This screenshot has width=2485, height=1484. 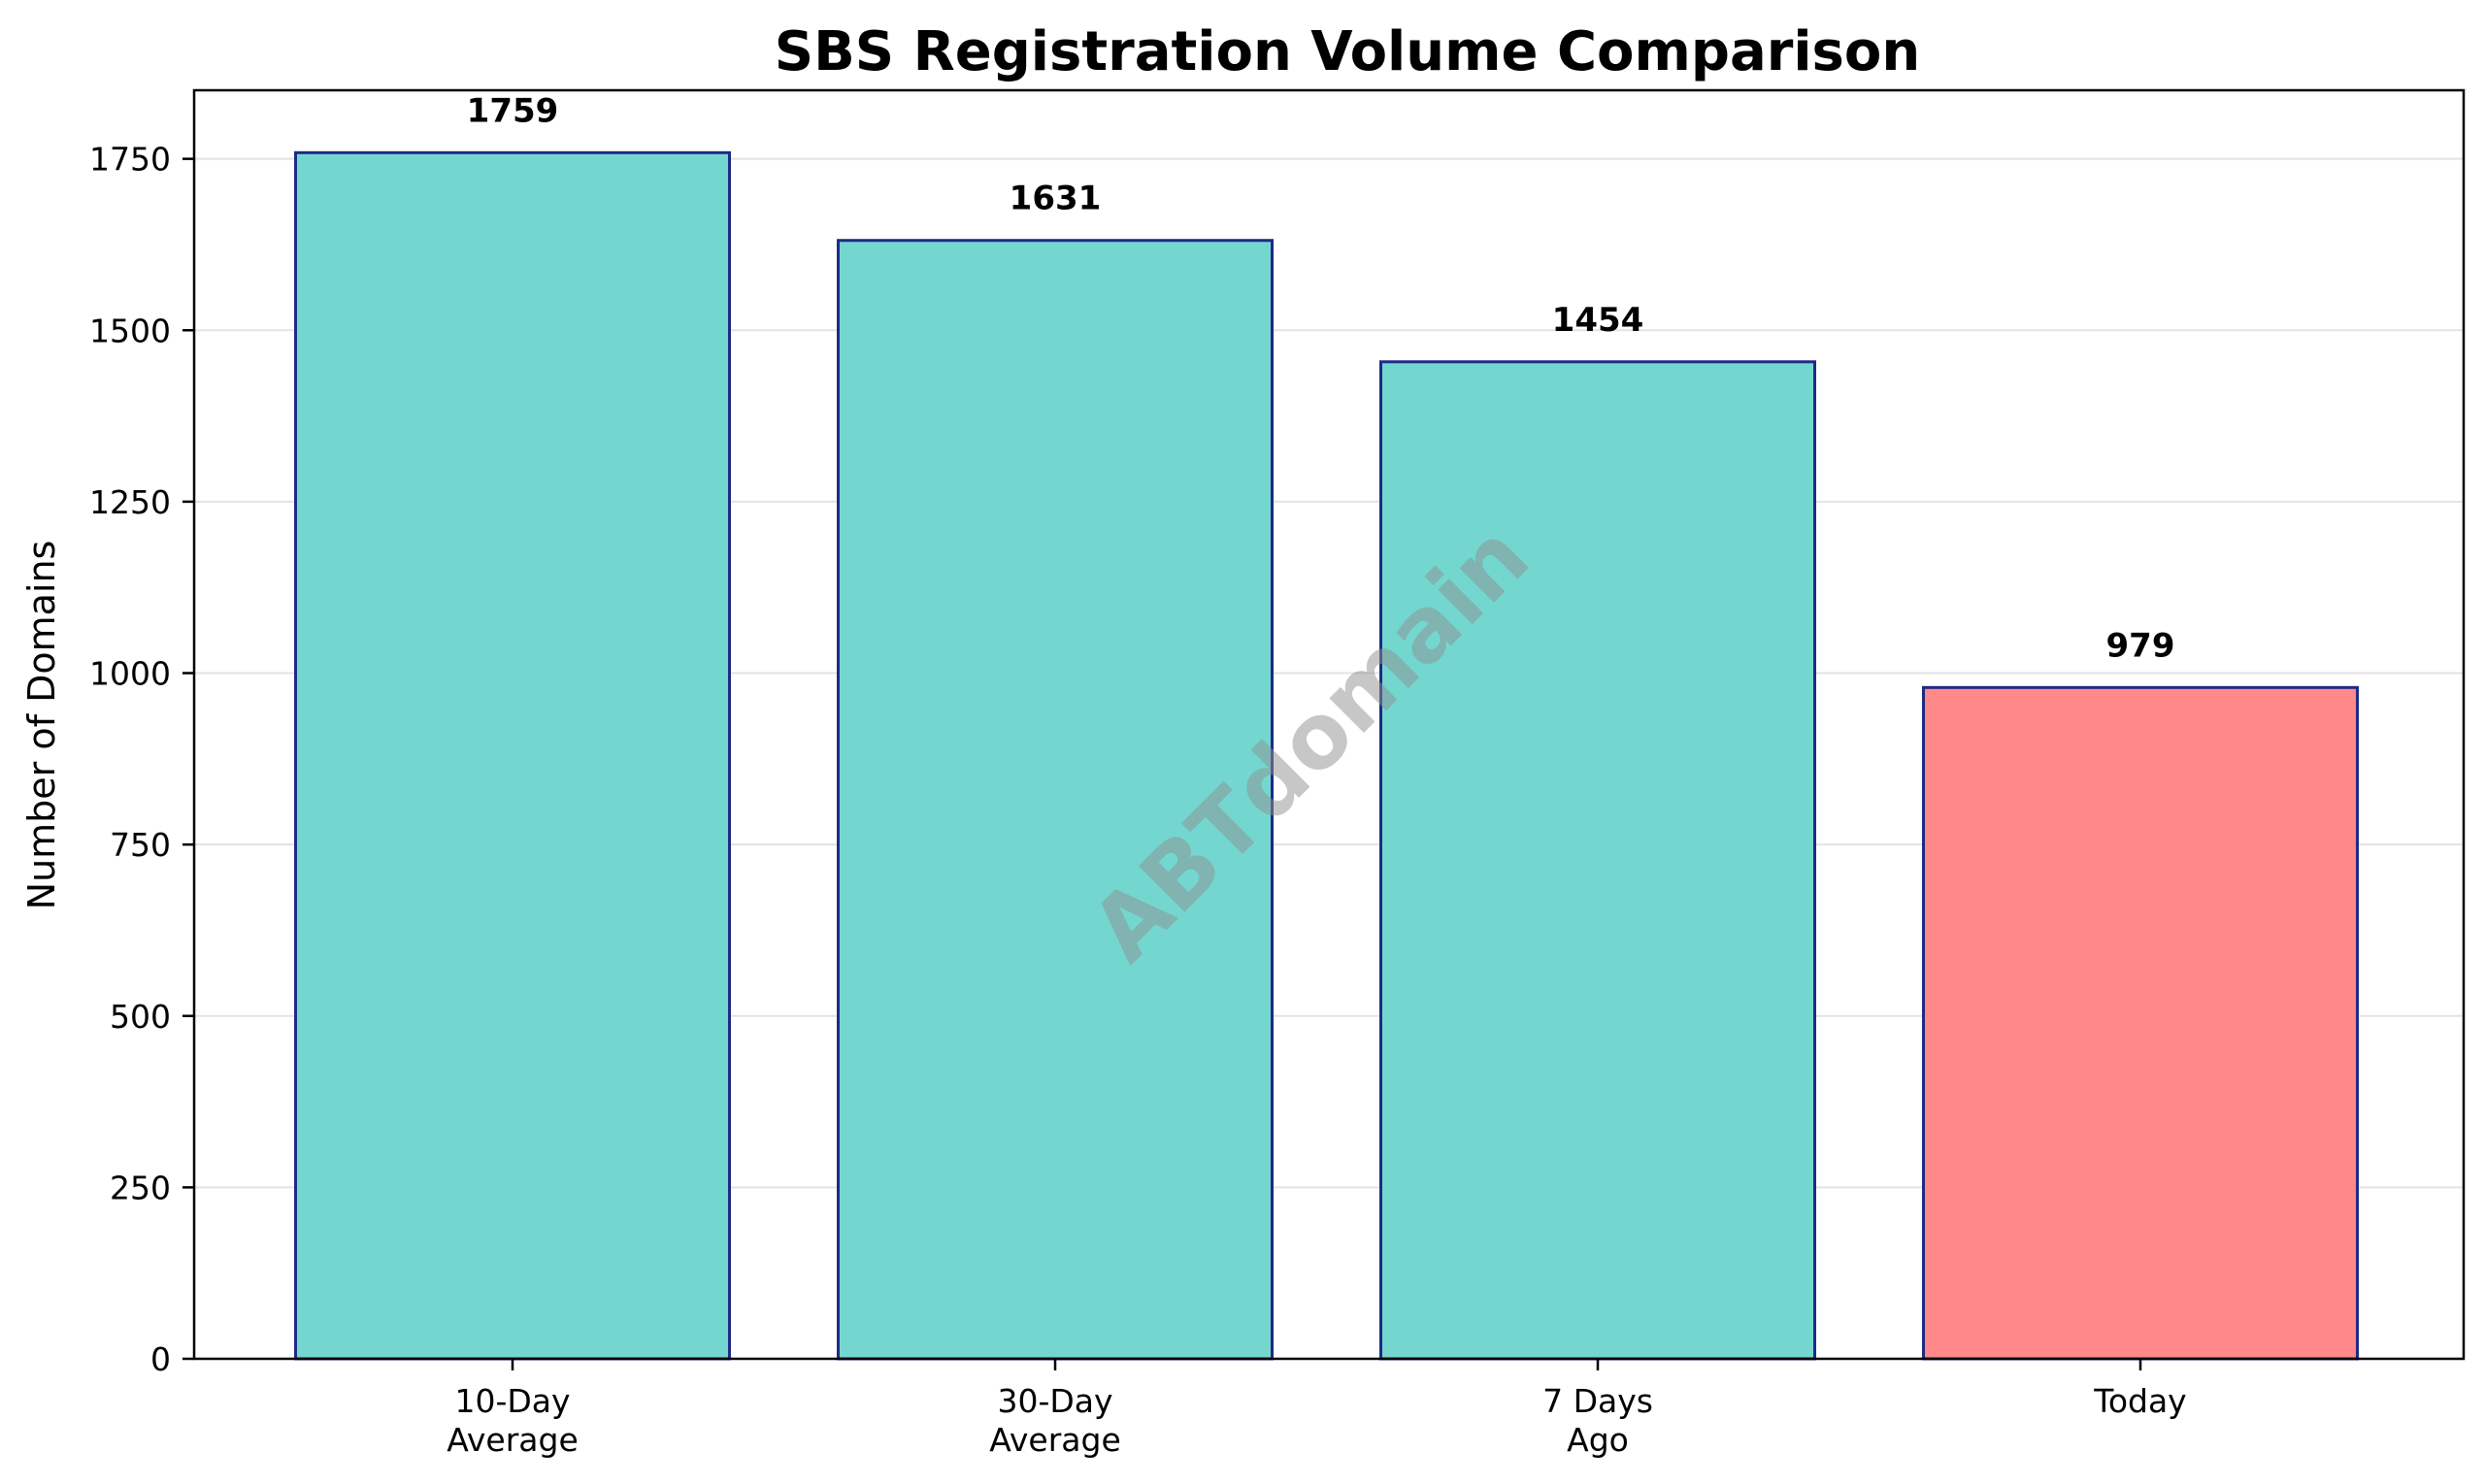 I want to click on value-label-2: 1454, so click(x=1598, y=320).